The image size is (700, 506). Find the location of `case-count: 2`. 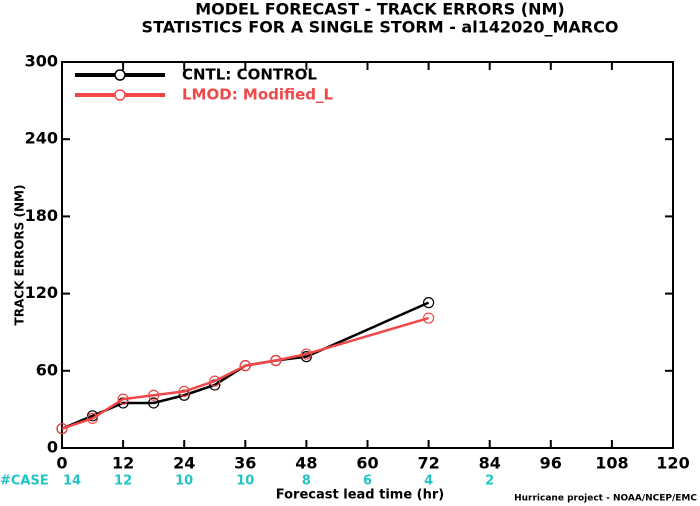

case-count: 2 is located at coordinates (489, 481).